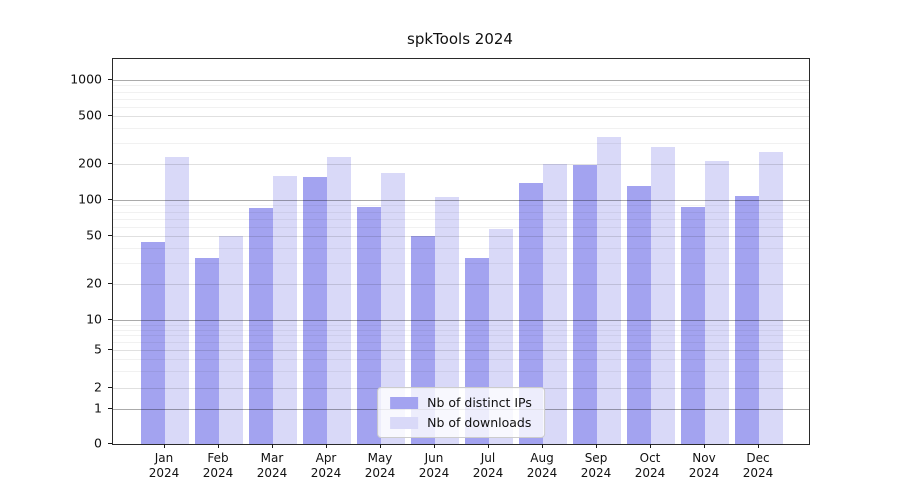 This screenshot has width=900, height=500. I want to click on y-tick-label: 1, so click(98, 408).